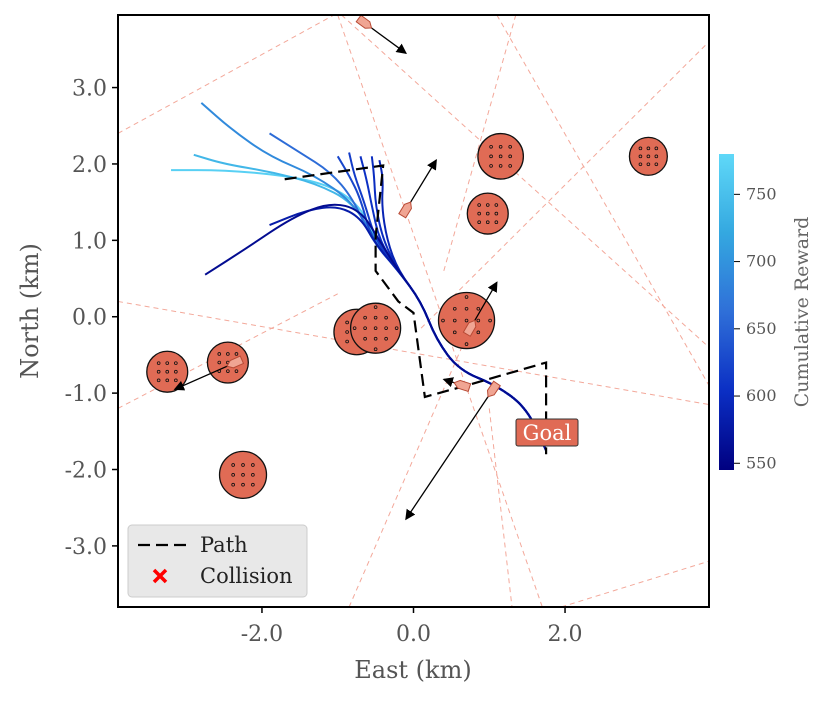  I want to click on y-tick-label: 2.0, so click(89, 165).